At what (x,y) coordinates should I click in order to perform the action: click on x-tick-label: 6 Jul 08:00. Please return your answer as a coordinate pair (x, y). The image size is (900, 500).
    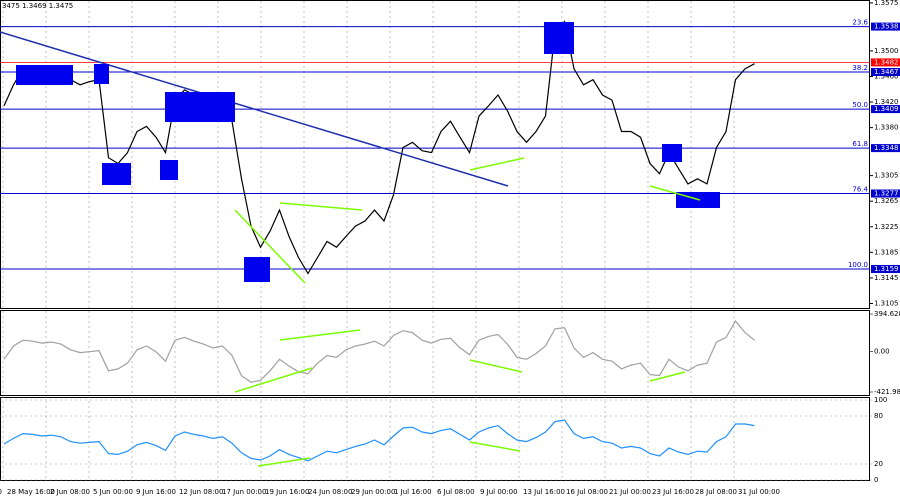
    Looking at the image, I should click on (456, 492).